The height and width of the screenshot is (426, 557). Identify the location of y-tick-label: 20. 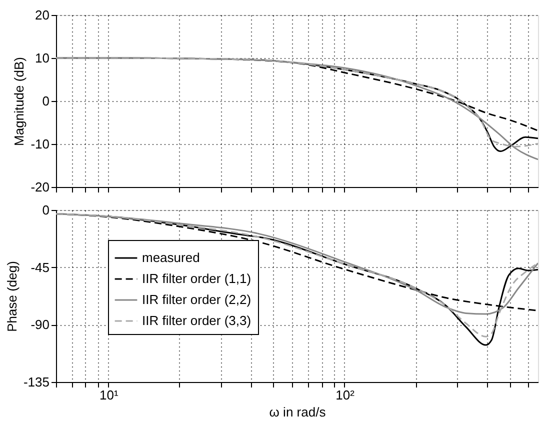
(42, 15).